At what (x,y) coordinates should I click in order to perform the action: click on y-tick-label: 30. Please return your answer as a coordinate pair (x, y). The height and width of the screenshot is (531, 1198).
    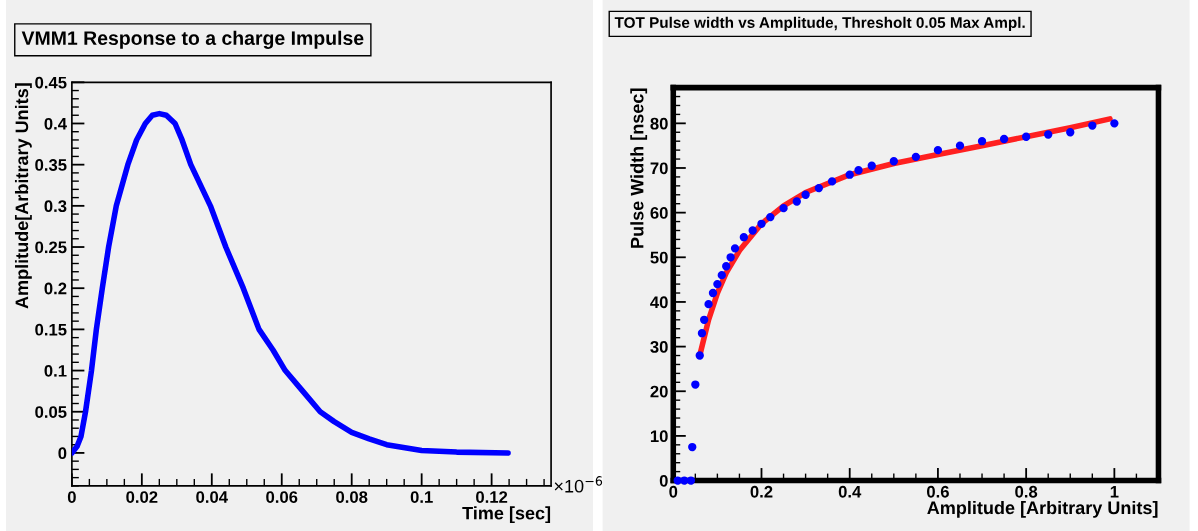
    Looking at the image, I should click on (659, 347).